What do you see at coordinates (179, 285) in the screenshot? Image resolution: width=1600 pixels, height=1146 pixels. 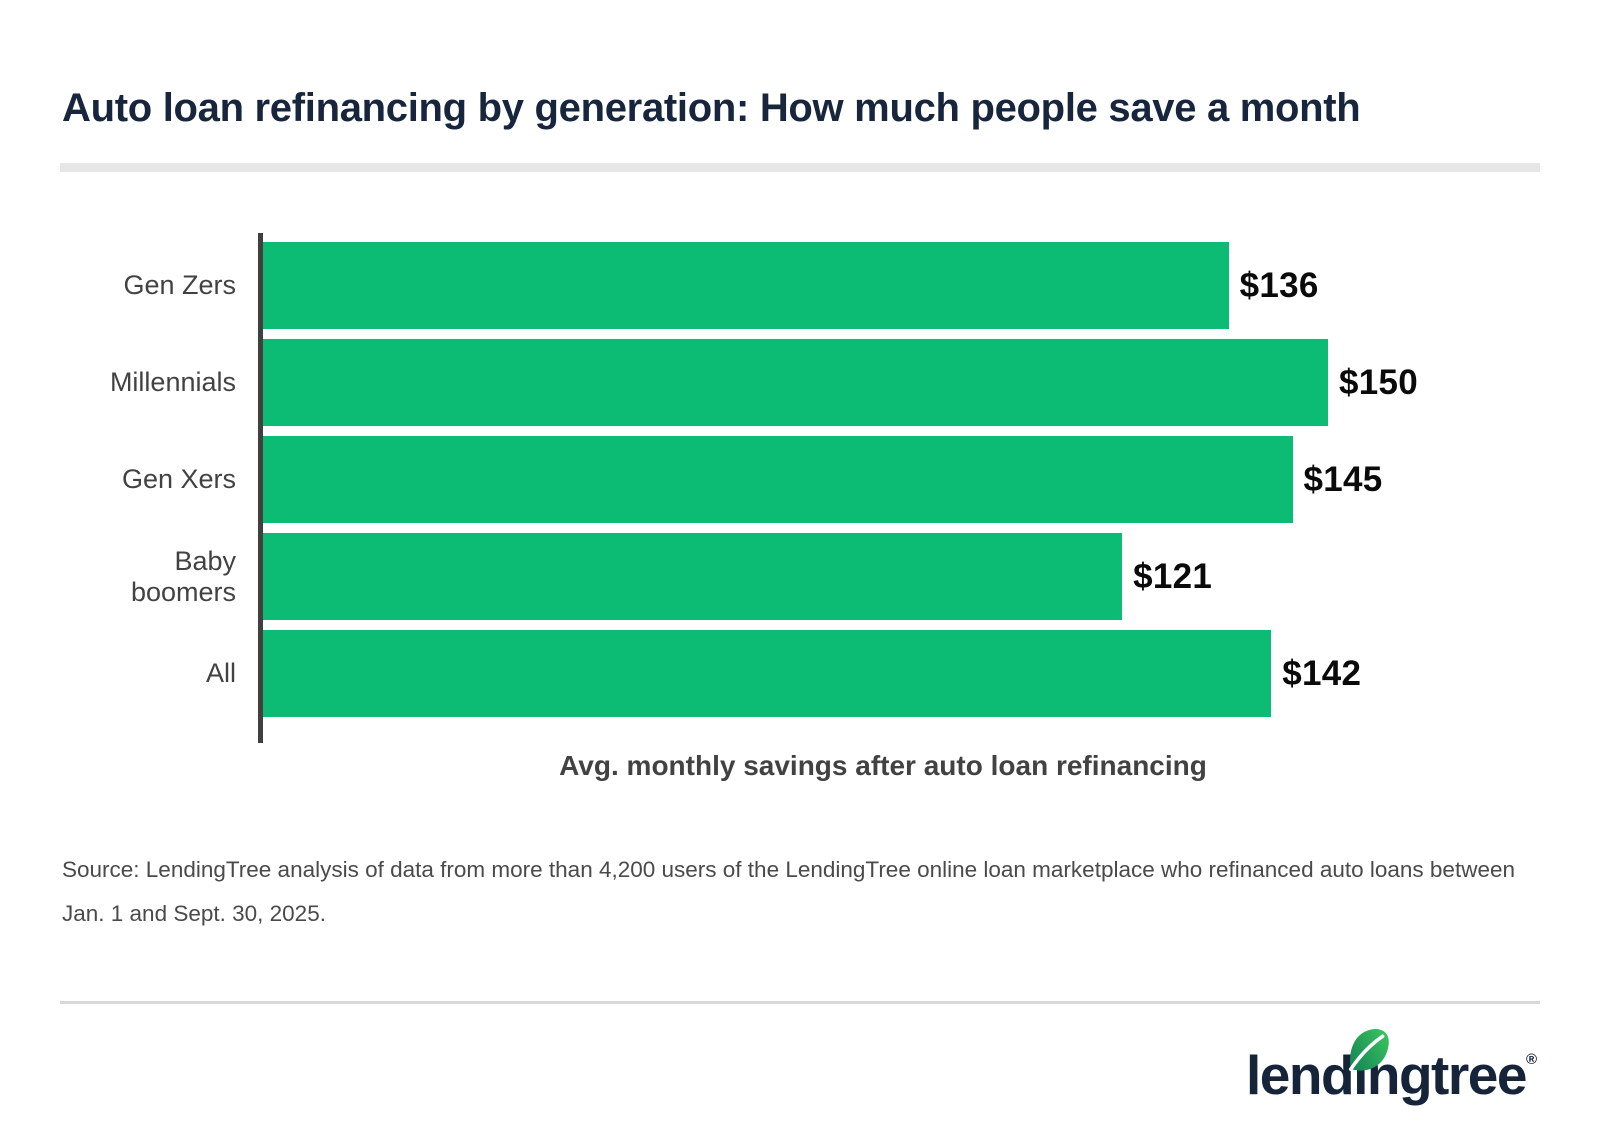 I see `category-label: Gen Zers` at bounding box center [179, 285].